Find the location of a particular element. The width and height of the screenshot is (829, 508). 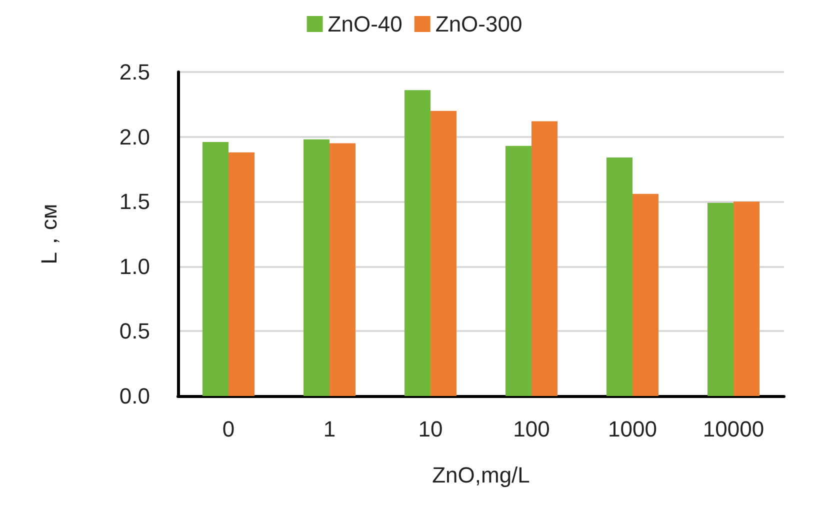

x-tick-label: 1000 is located at coordinates (632, 429).